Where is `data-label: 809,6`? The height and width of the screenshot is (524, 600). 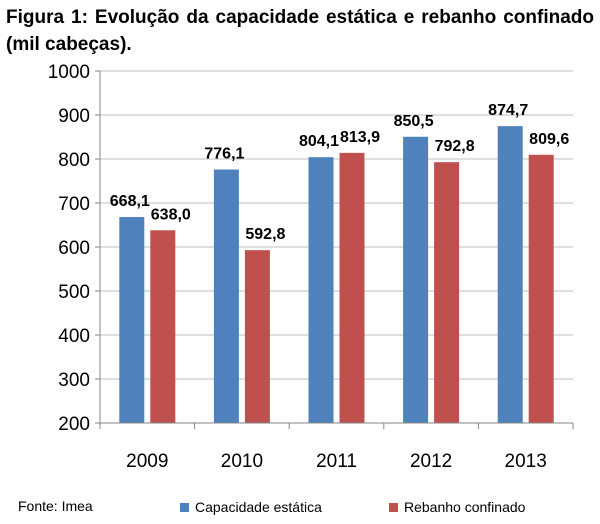
data-label: 809,6 is located at coordinates (549, 139).